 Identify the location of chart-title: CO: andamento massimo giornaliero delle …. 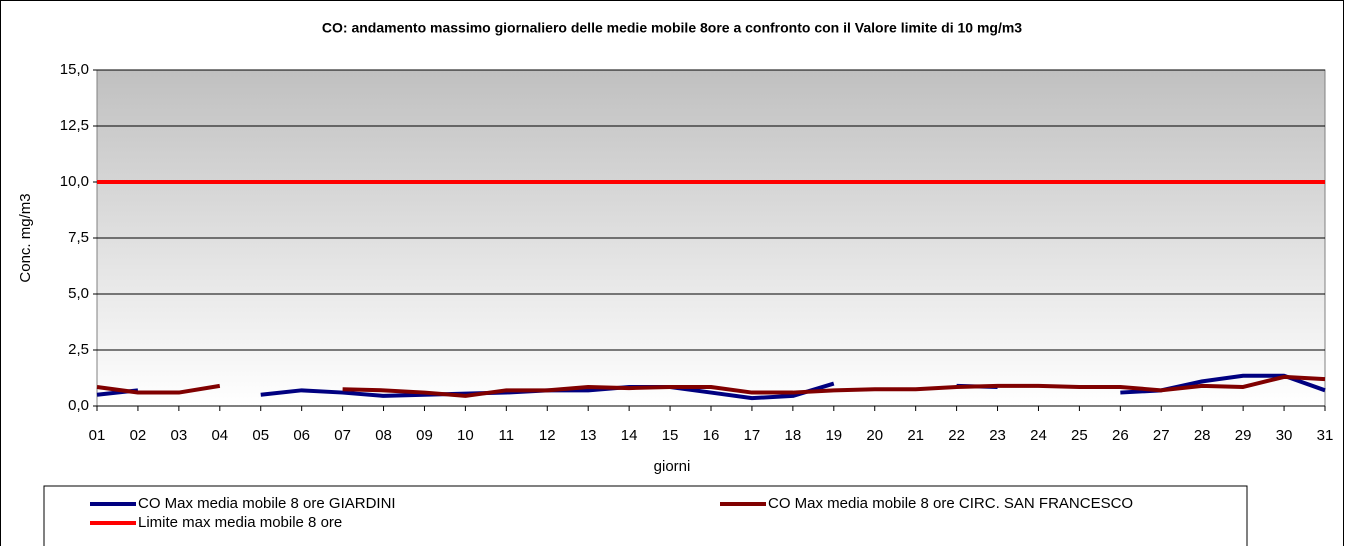
(672, 28).